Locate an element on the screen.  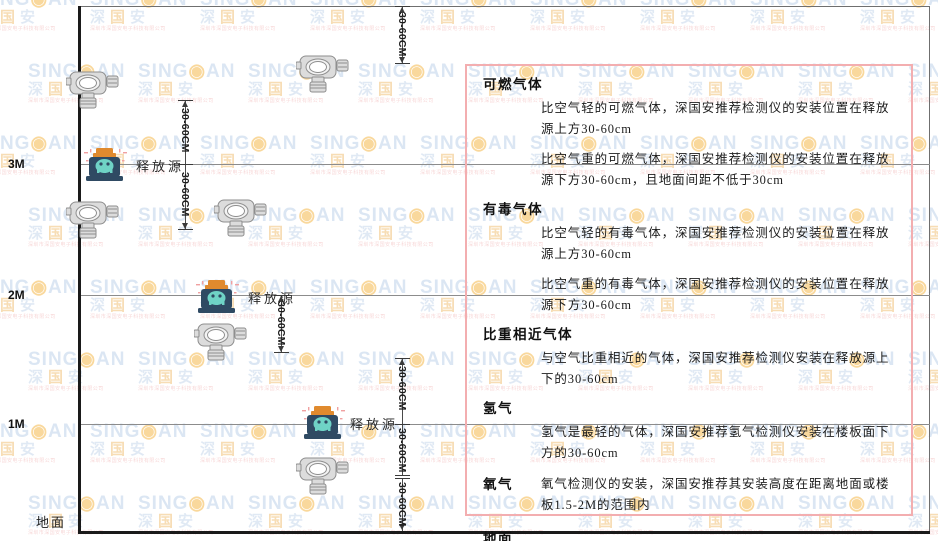
level-line-2m is located at coordinates (505, 295).